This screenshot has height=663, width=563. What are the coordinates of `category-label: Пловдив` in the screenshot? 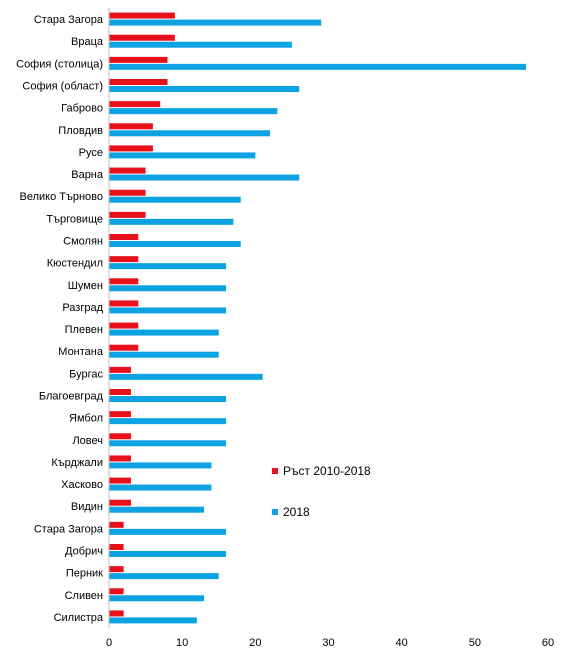 It's located at (80, 131).